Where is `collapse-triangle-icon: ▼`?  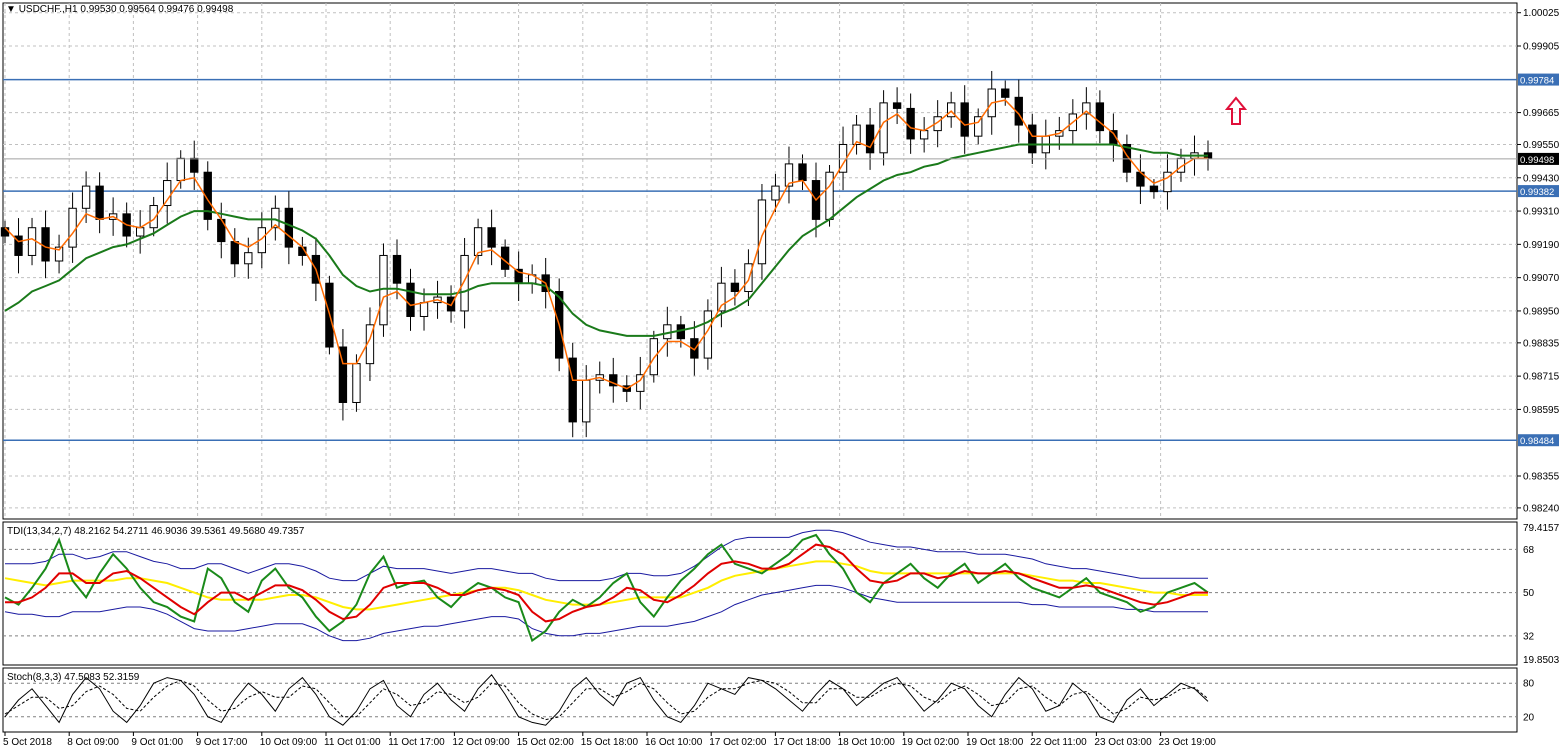
collapse-triangle-icon: ▼ is located at coordinates (11, 9).